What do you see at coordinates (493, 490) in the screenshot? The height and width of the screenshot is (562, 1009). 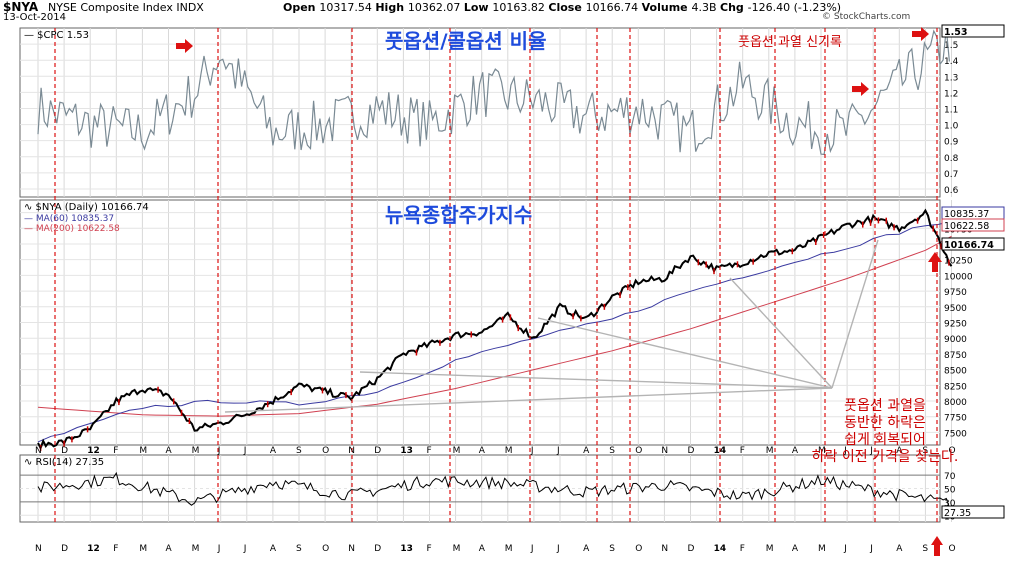 I see `rsi-series-line` at bounding box center [493, 490].